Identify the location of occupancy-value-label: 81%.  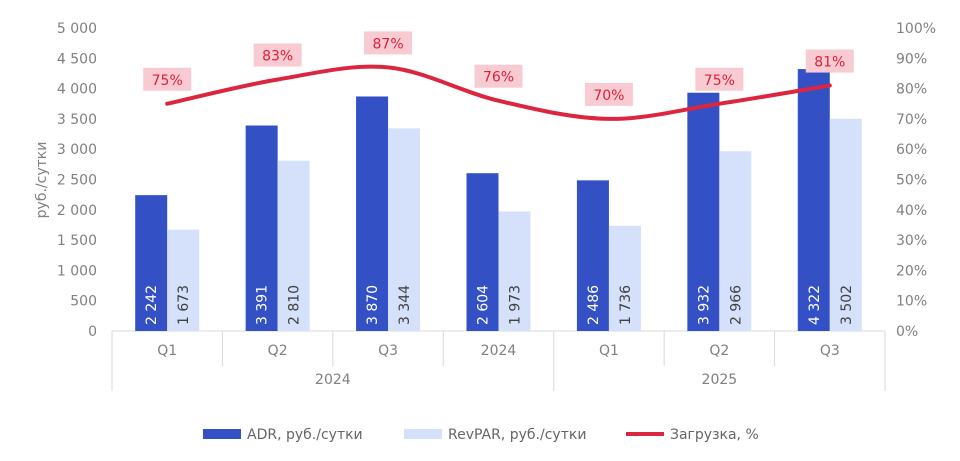
(829, 63).